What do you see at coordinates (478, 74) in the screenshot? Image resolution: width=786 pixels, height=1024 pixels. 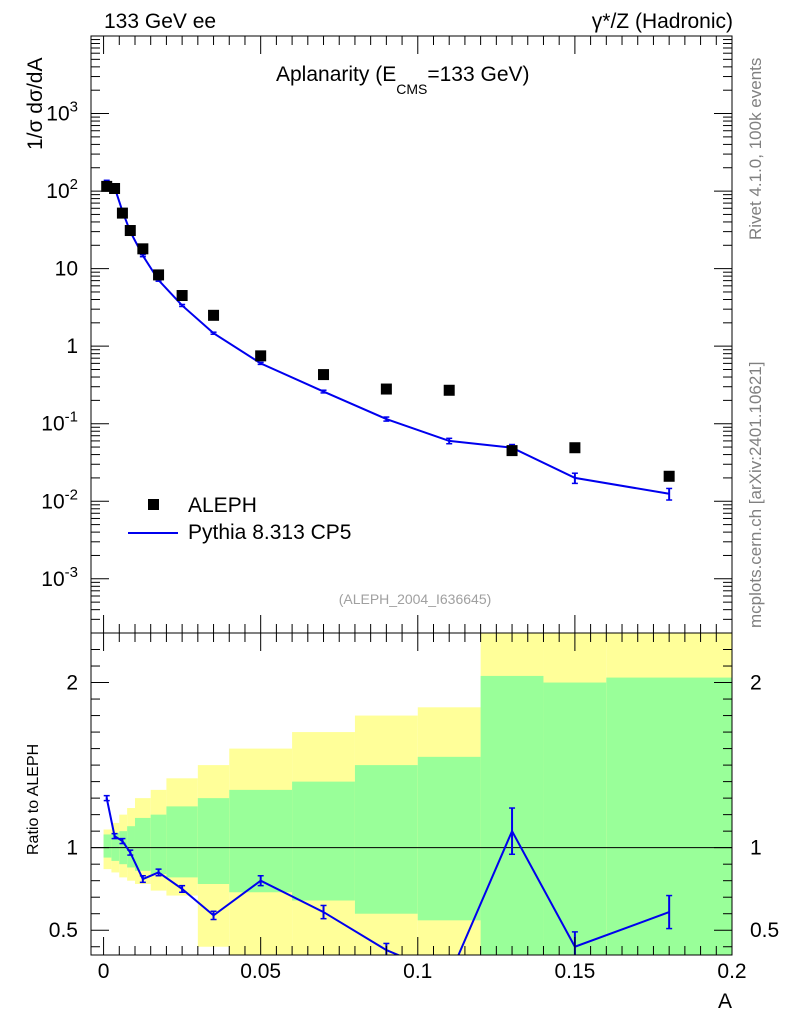 I see `plot-title-rest: =133 GeV)` at bounding box center [478, 74].